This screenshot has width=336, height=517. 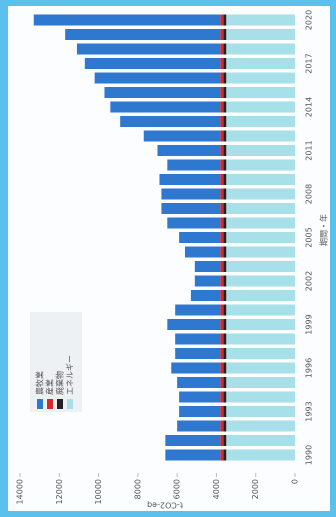 What do you see at coordinates (309, 455) in the screenshot?
I see `x-tick-label: 1990` at bounding box center [309, 455].